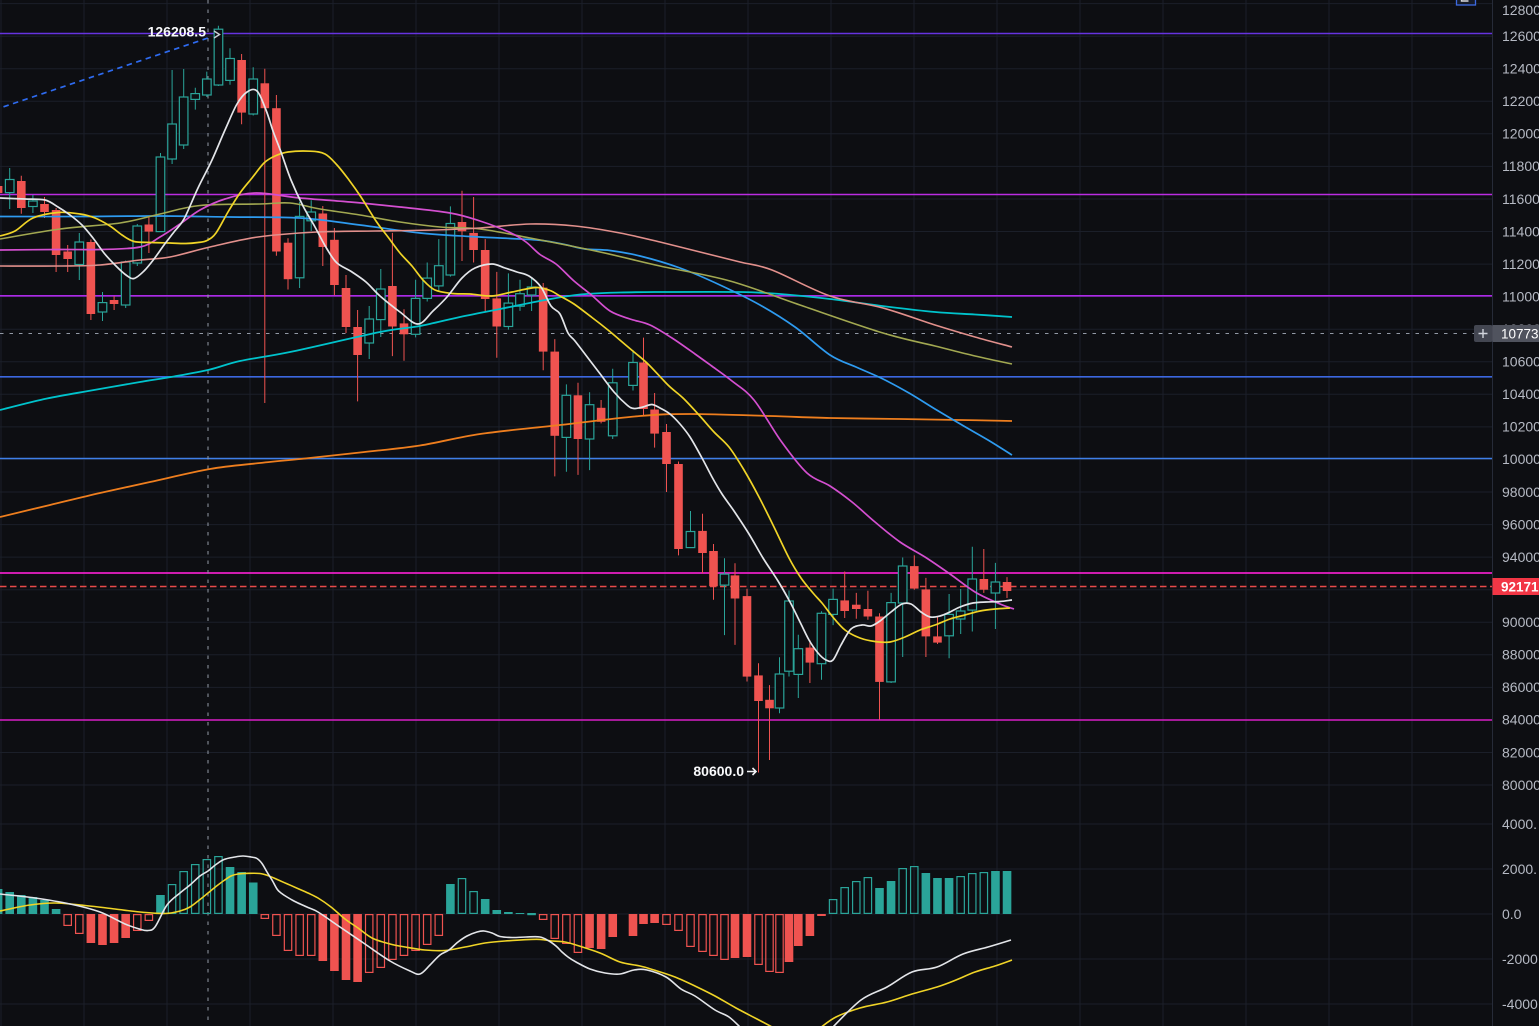 This screenshot has height=1026, width=1539. I want to click on svg-text: -2000., so click(1520, 959).